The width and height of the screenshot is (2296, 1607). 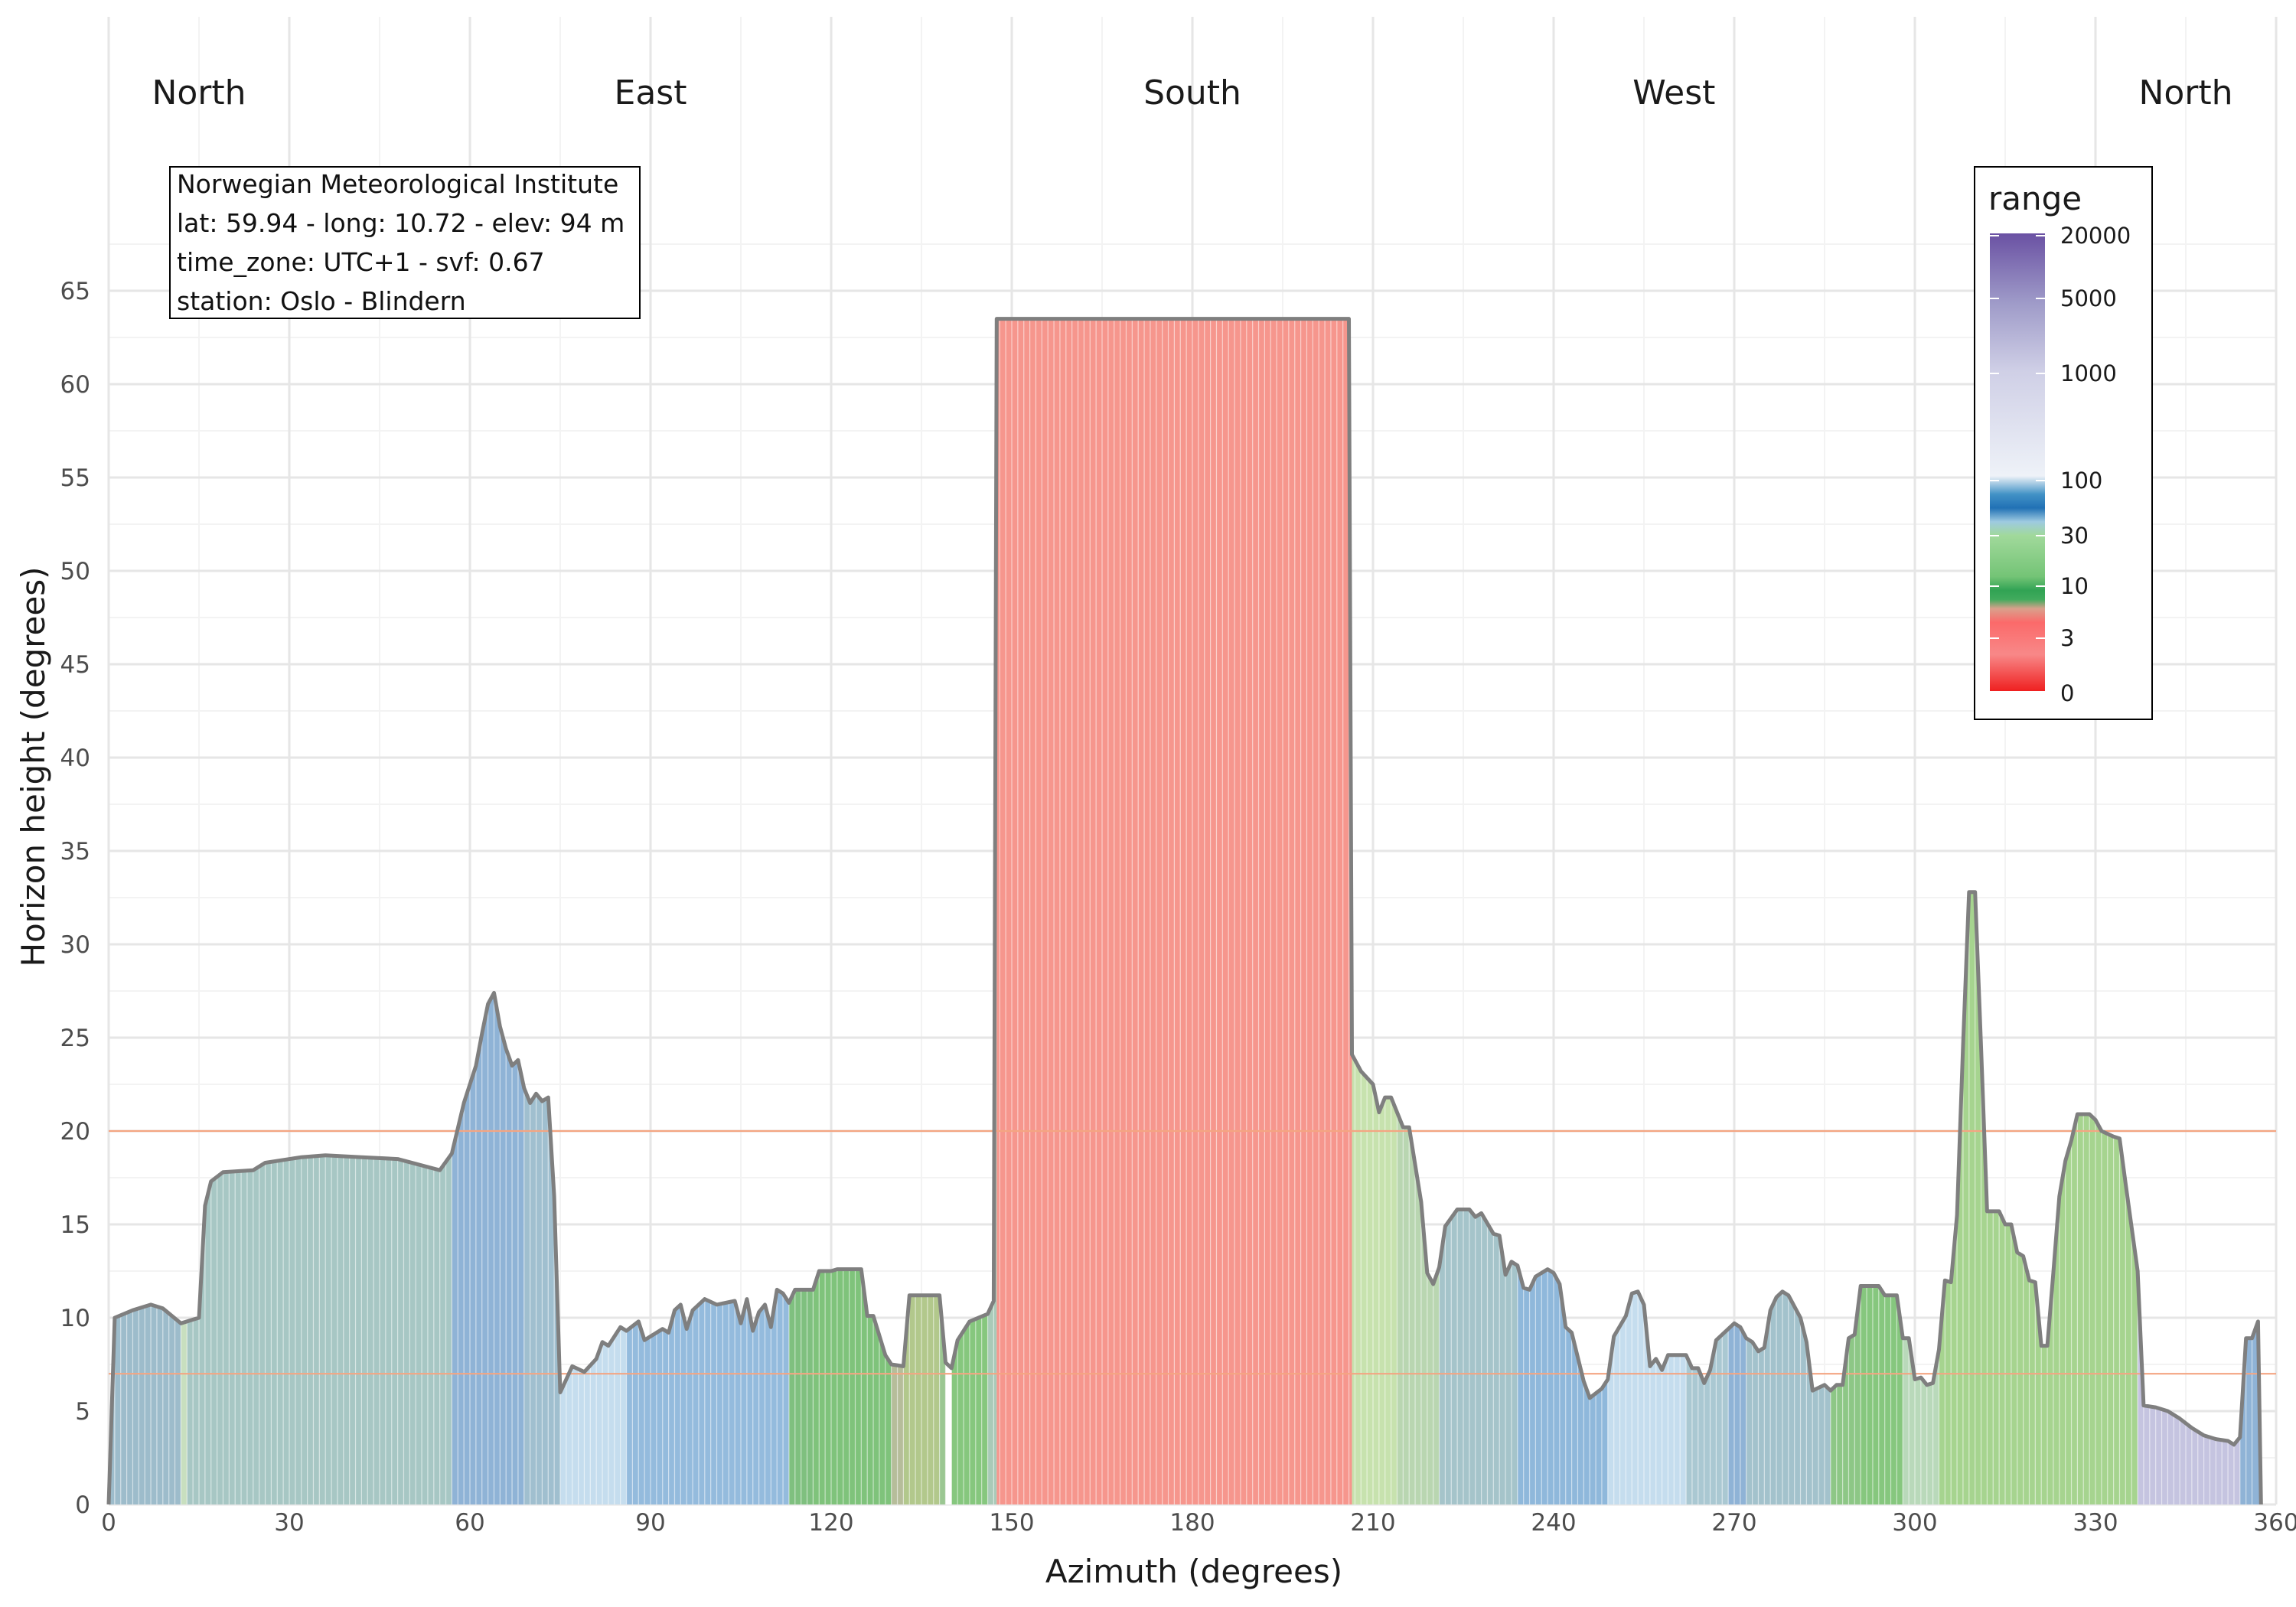 I want to click on x-tick-label: 90, so click(x=650, y=1523).